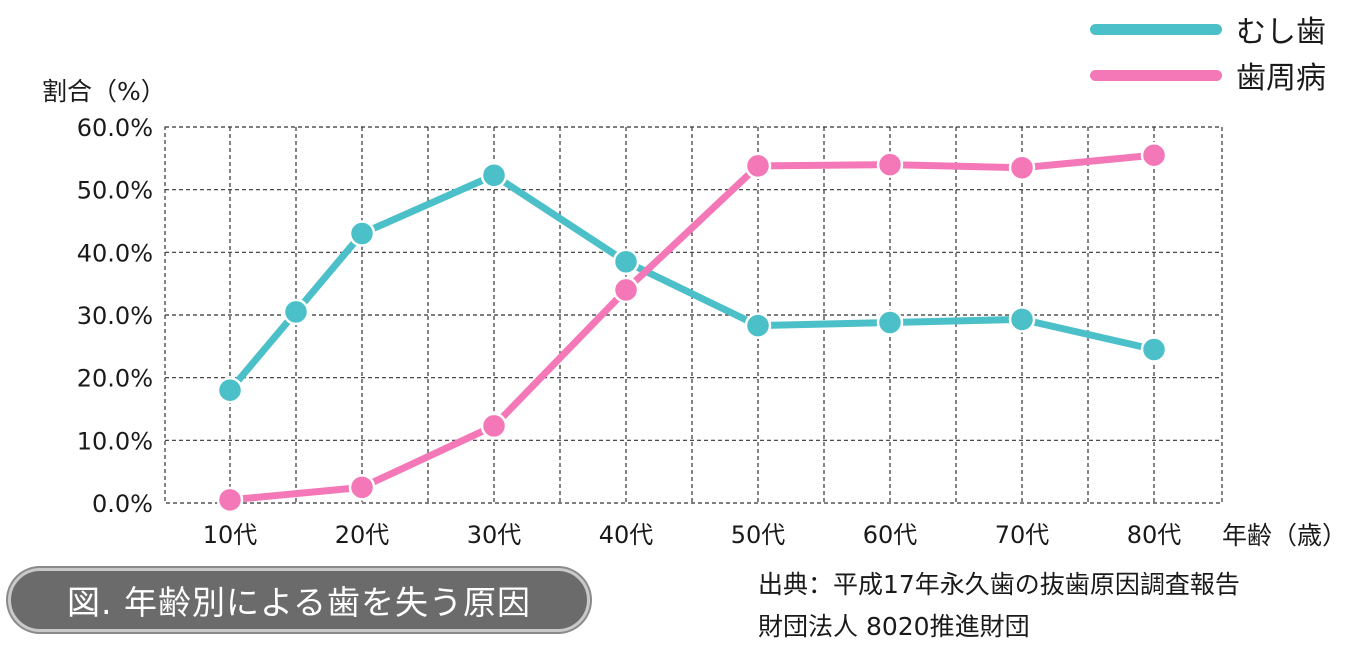 The height and width of the screenshot is (650, 1350). I want to click on x-axis-label: 年齢（歳）, so click(1285, 535).